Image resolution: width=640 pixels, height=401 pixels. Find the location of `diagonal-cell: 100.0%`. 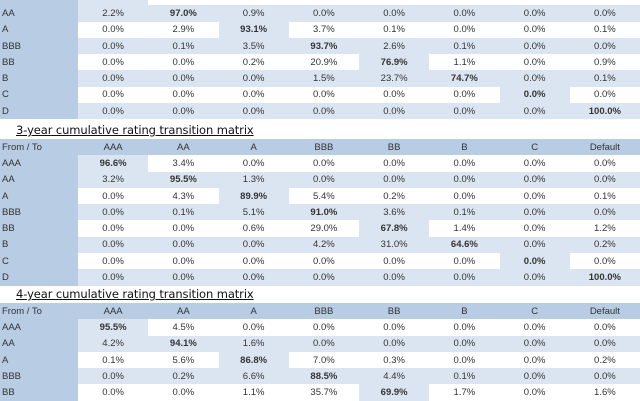

diagonal-cell: 100.0% is located at coordinates (604, 111).